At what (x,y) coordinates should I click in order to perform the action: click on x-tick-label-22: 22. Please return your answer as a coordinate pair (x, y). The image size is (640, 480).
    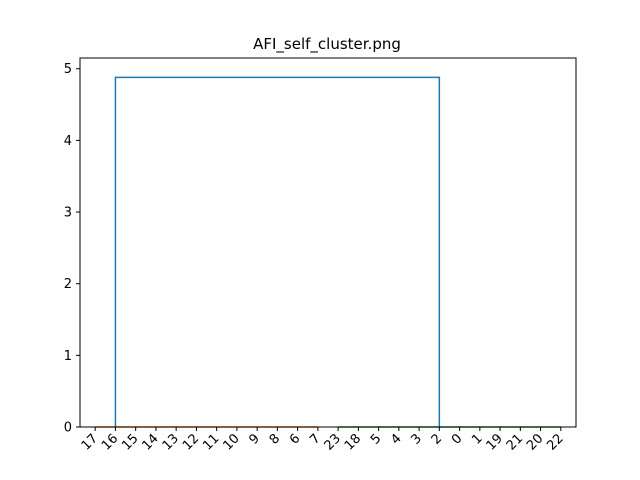
    Looking at the image, I should click on (555, 442).